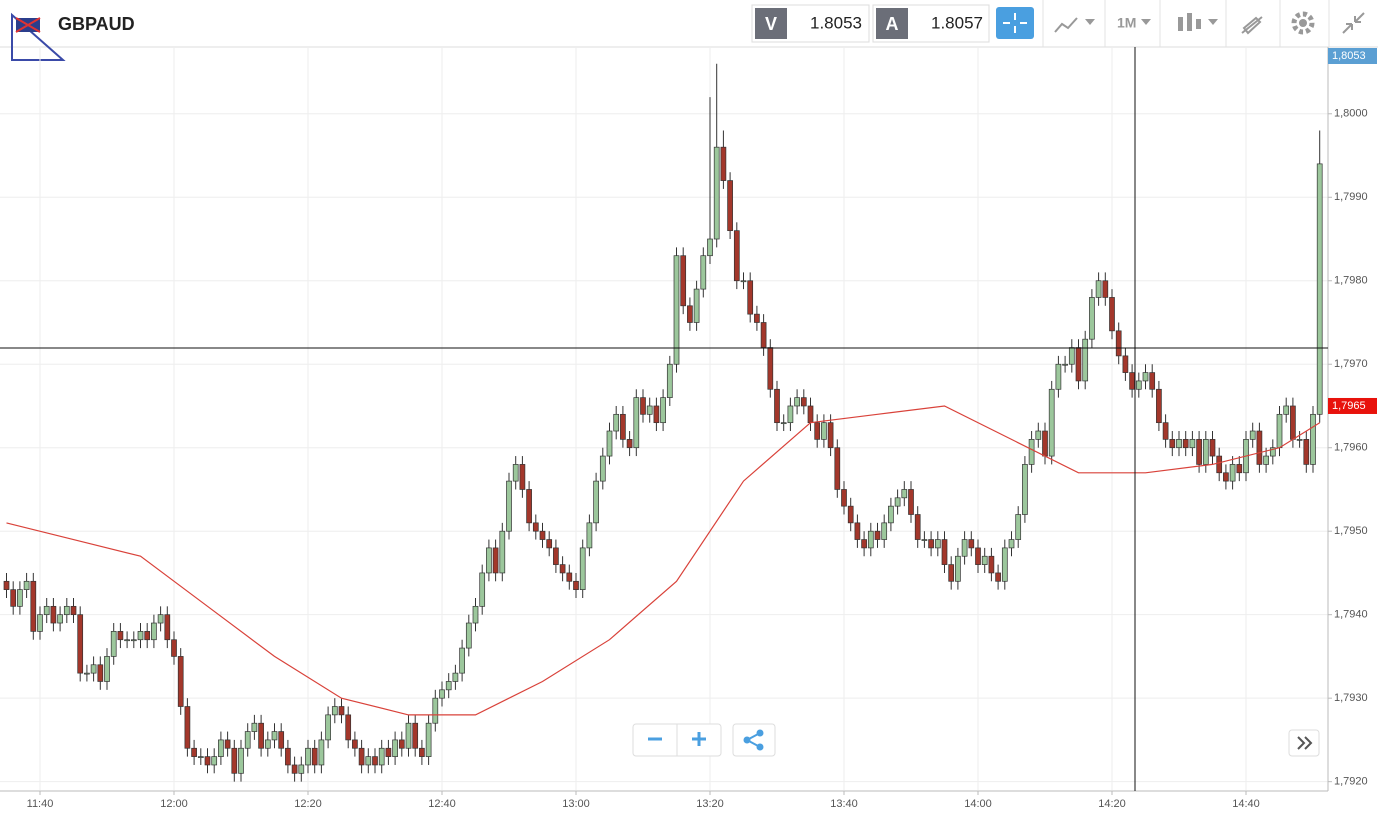 This screenshot has height=828, width=1378. I want to click on settings-icon, so click(1303, 23).